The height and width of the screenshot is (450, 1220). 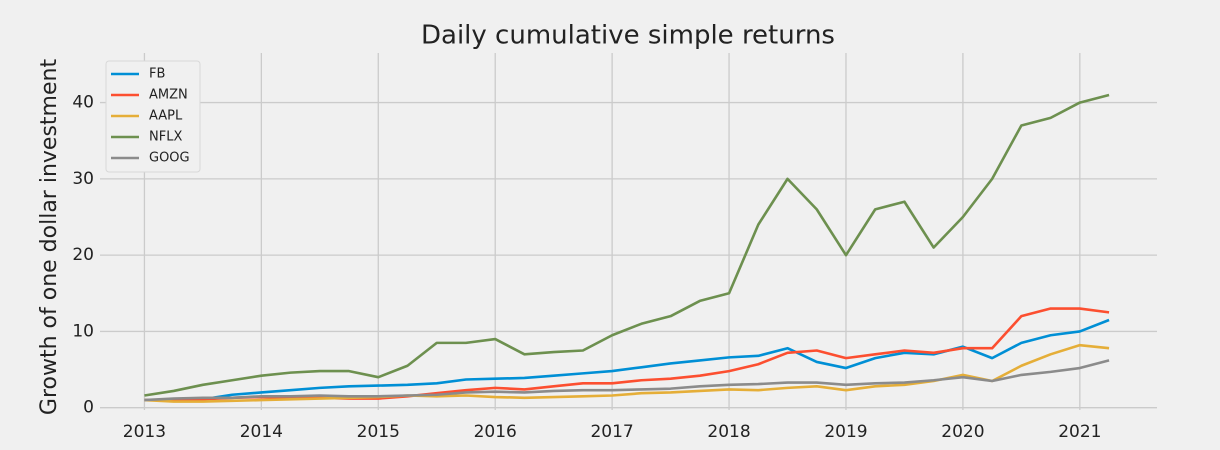 What do you see at coordinates (157, 74) in the screenshot?
I see `legend-label: FB` at bounding box center [157, 74].